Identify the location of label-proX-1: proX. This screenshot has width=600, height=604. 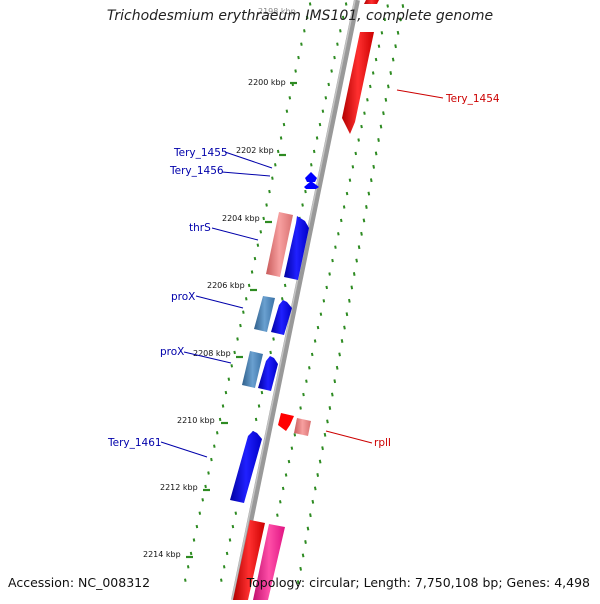
(183, 297).